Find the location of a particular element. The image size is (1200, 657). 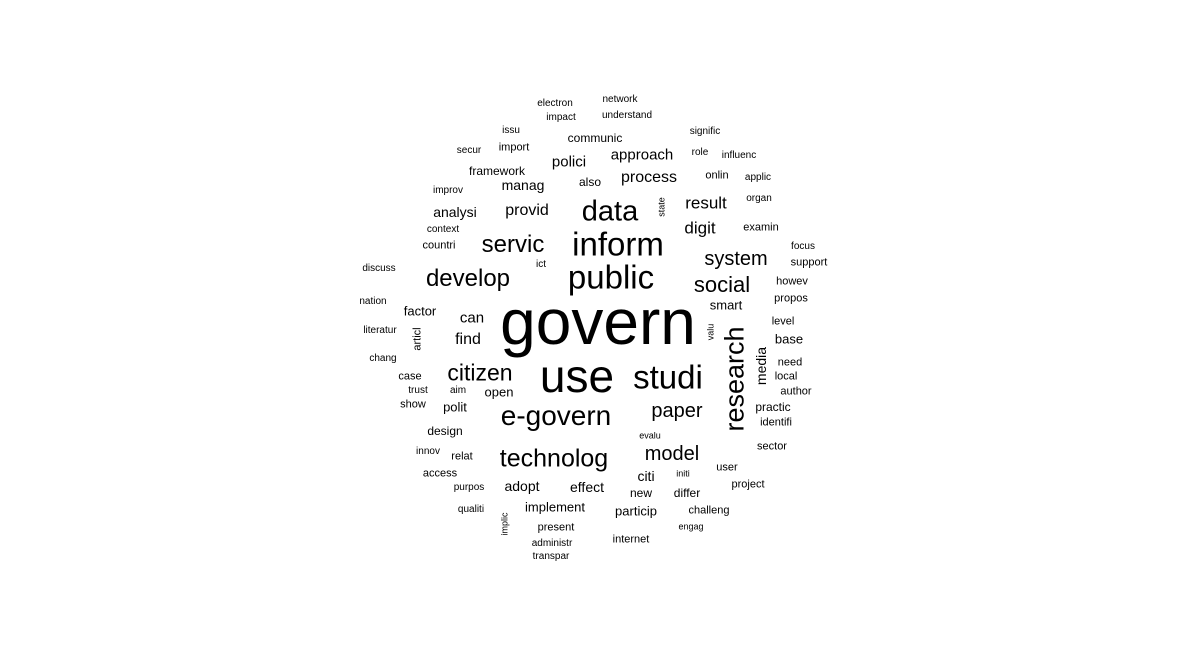

word-author: author is located at coordinates (796, 391).